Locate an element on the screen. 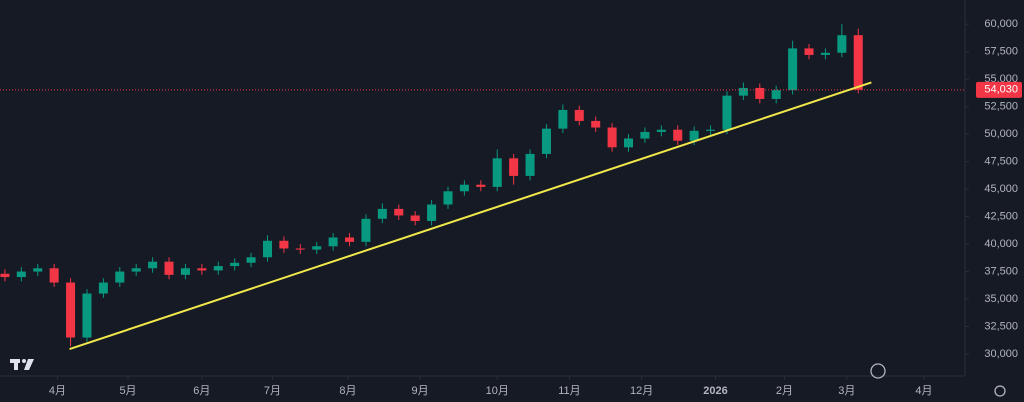  y-tick-label: 52,500 is located at coordinates (1001, 107).